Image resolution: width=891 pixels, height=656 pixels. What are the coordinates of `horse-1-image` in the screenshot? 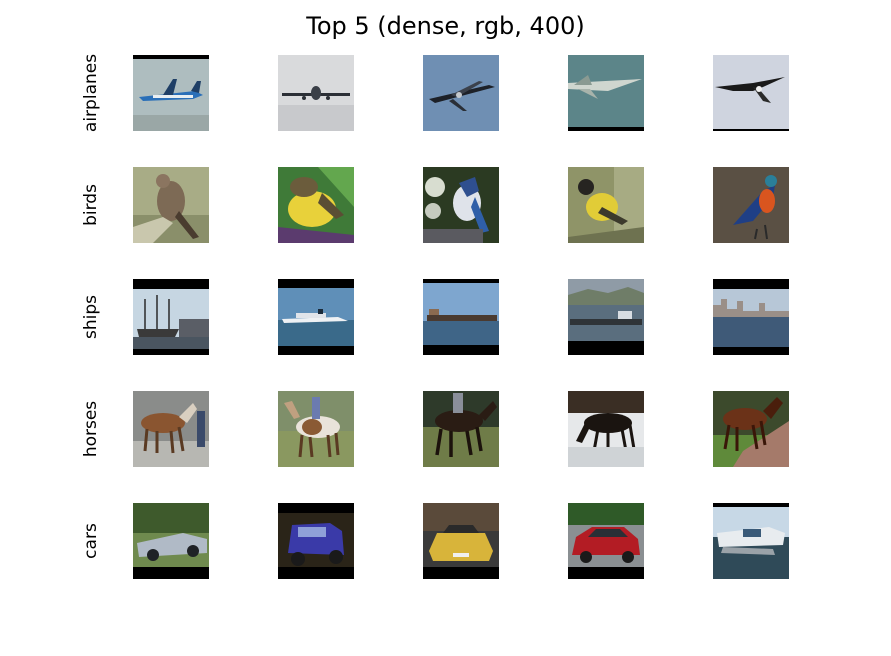 It's located at (171, 429).